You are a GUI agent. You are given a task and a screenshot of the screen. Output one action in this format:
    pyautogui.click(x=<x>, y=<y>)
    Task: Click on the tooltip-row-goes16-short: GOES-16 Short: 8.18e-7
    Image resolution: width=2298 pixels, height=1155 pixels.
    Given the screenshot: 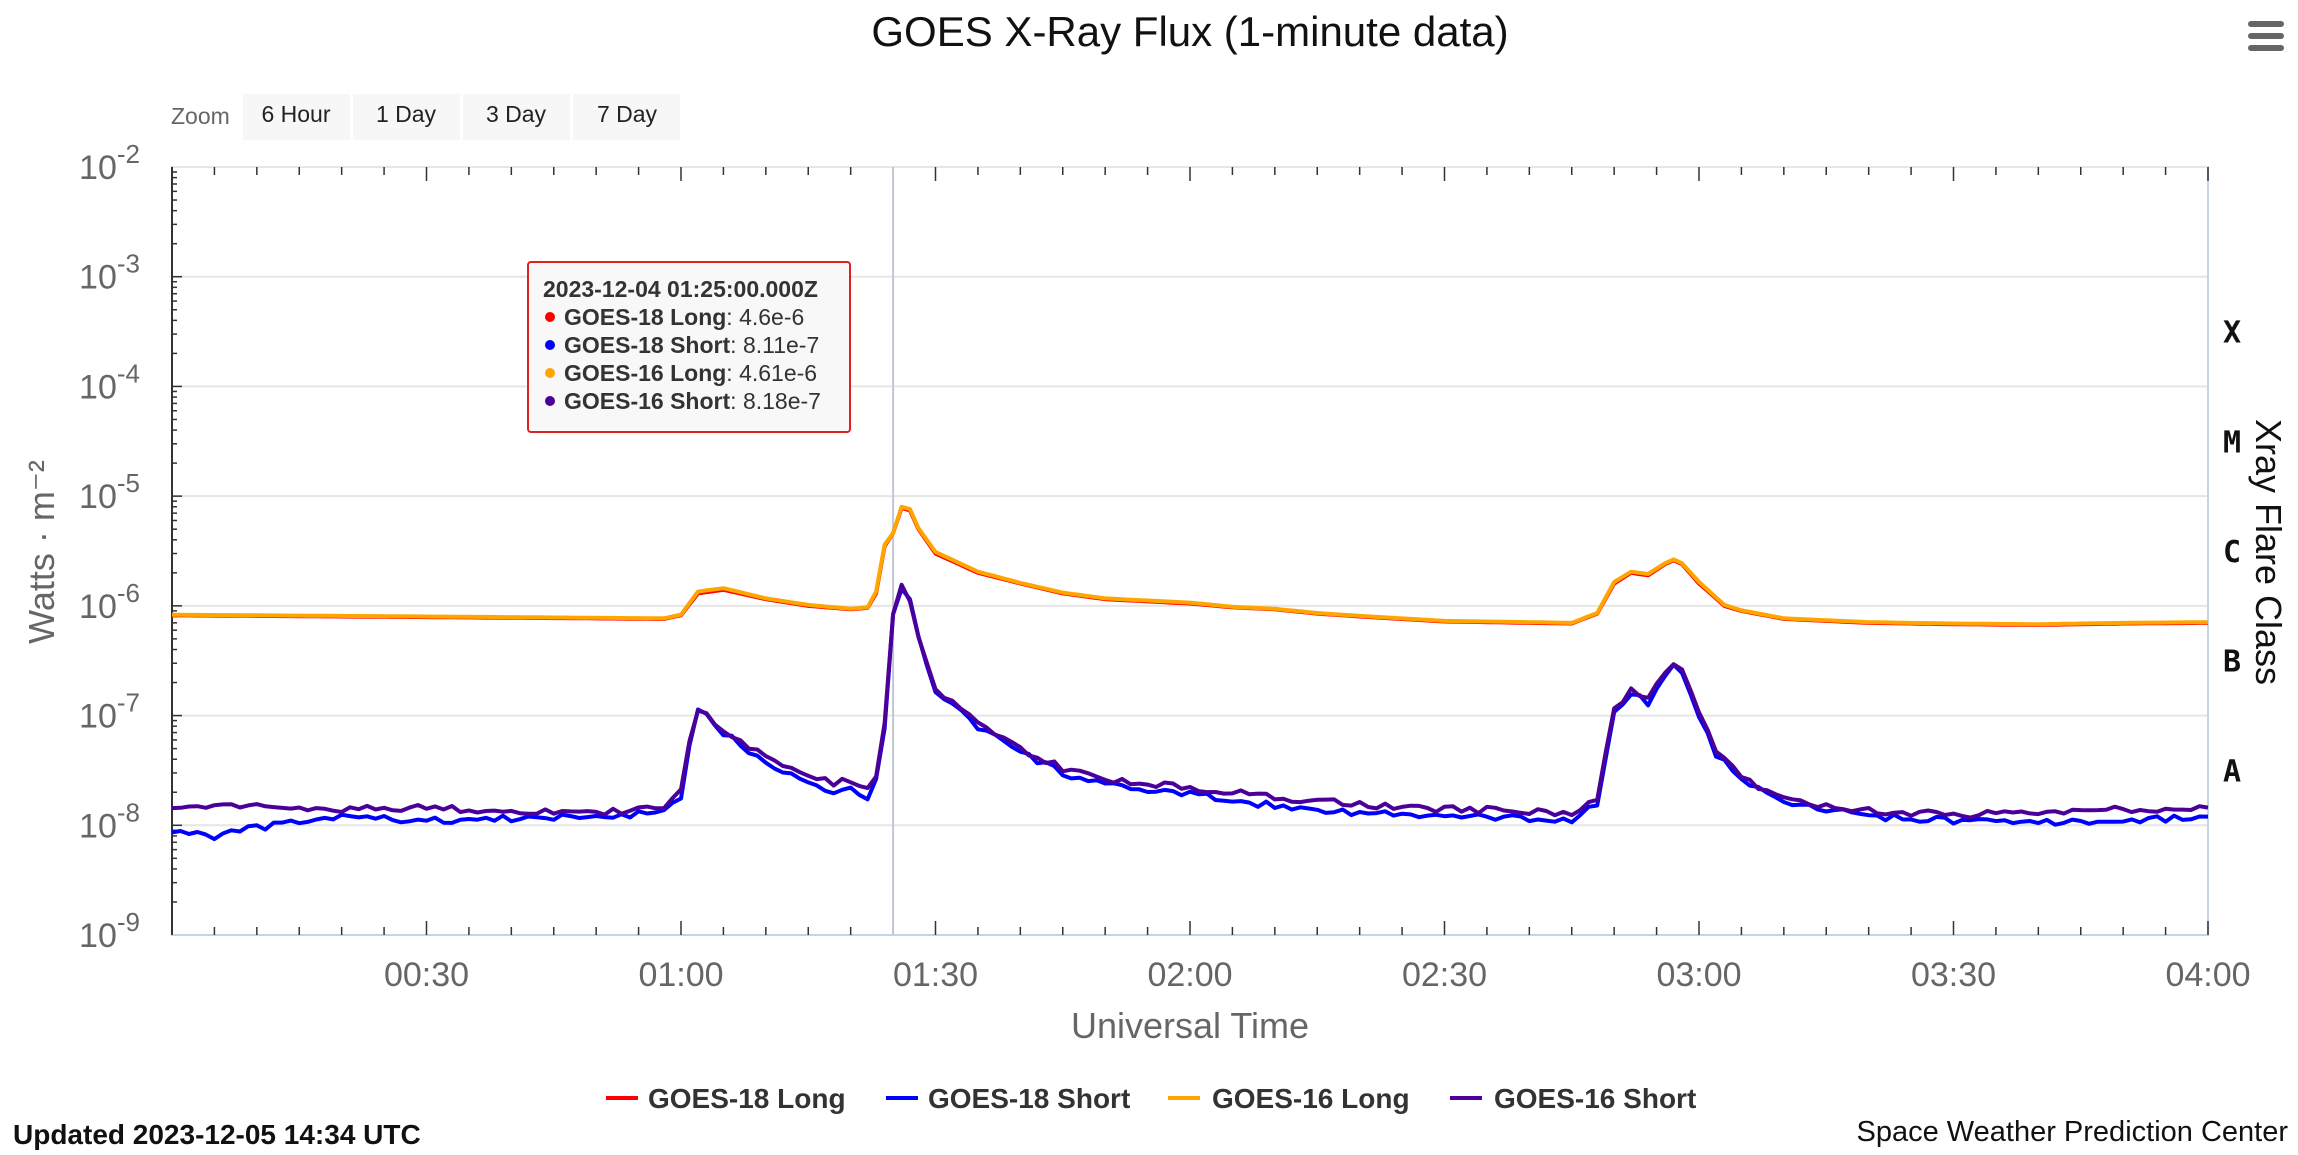 What is the action you would take?
    pyautogui.click(x=683, y=401)
    